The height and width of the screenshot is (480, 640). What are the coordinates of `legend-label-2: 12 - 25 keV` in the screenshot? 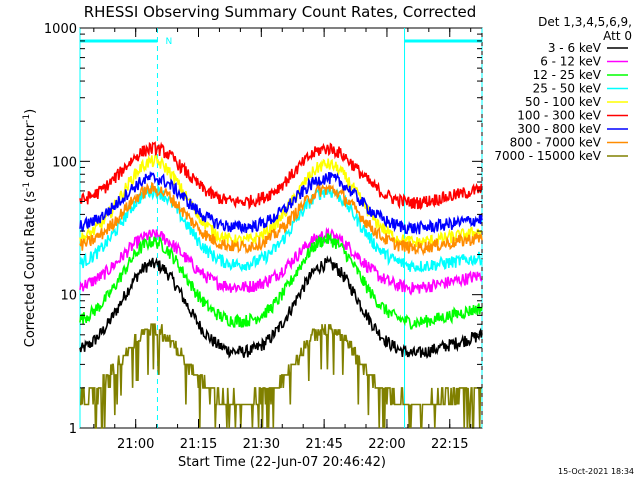 It's located at (567, 75).